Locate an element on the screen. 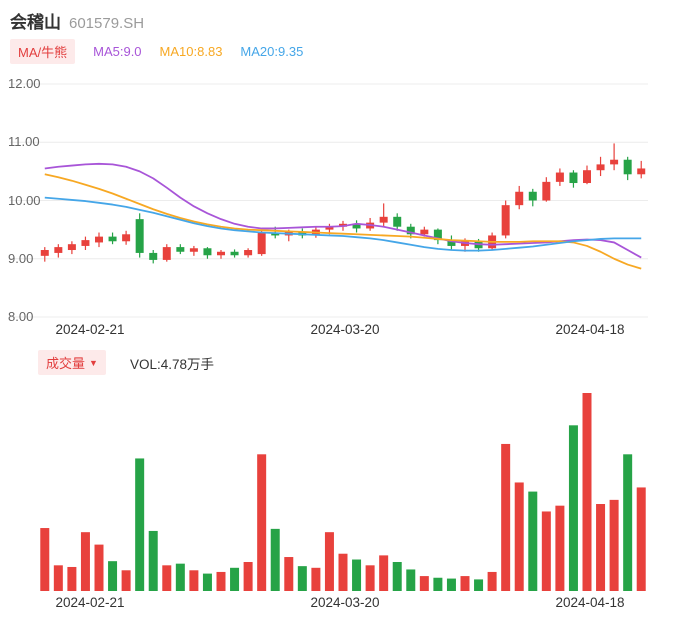 The width and height of the screenshot is (686, 617). y-axis-label-12: 12.00 is located at coordinates (24, 83).